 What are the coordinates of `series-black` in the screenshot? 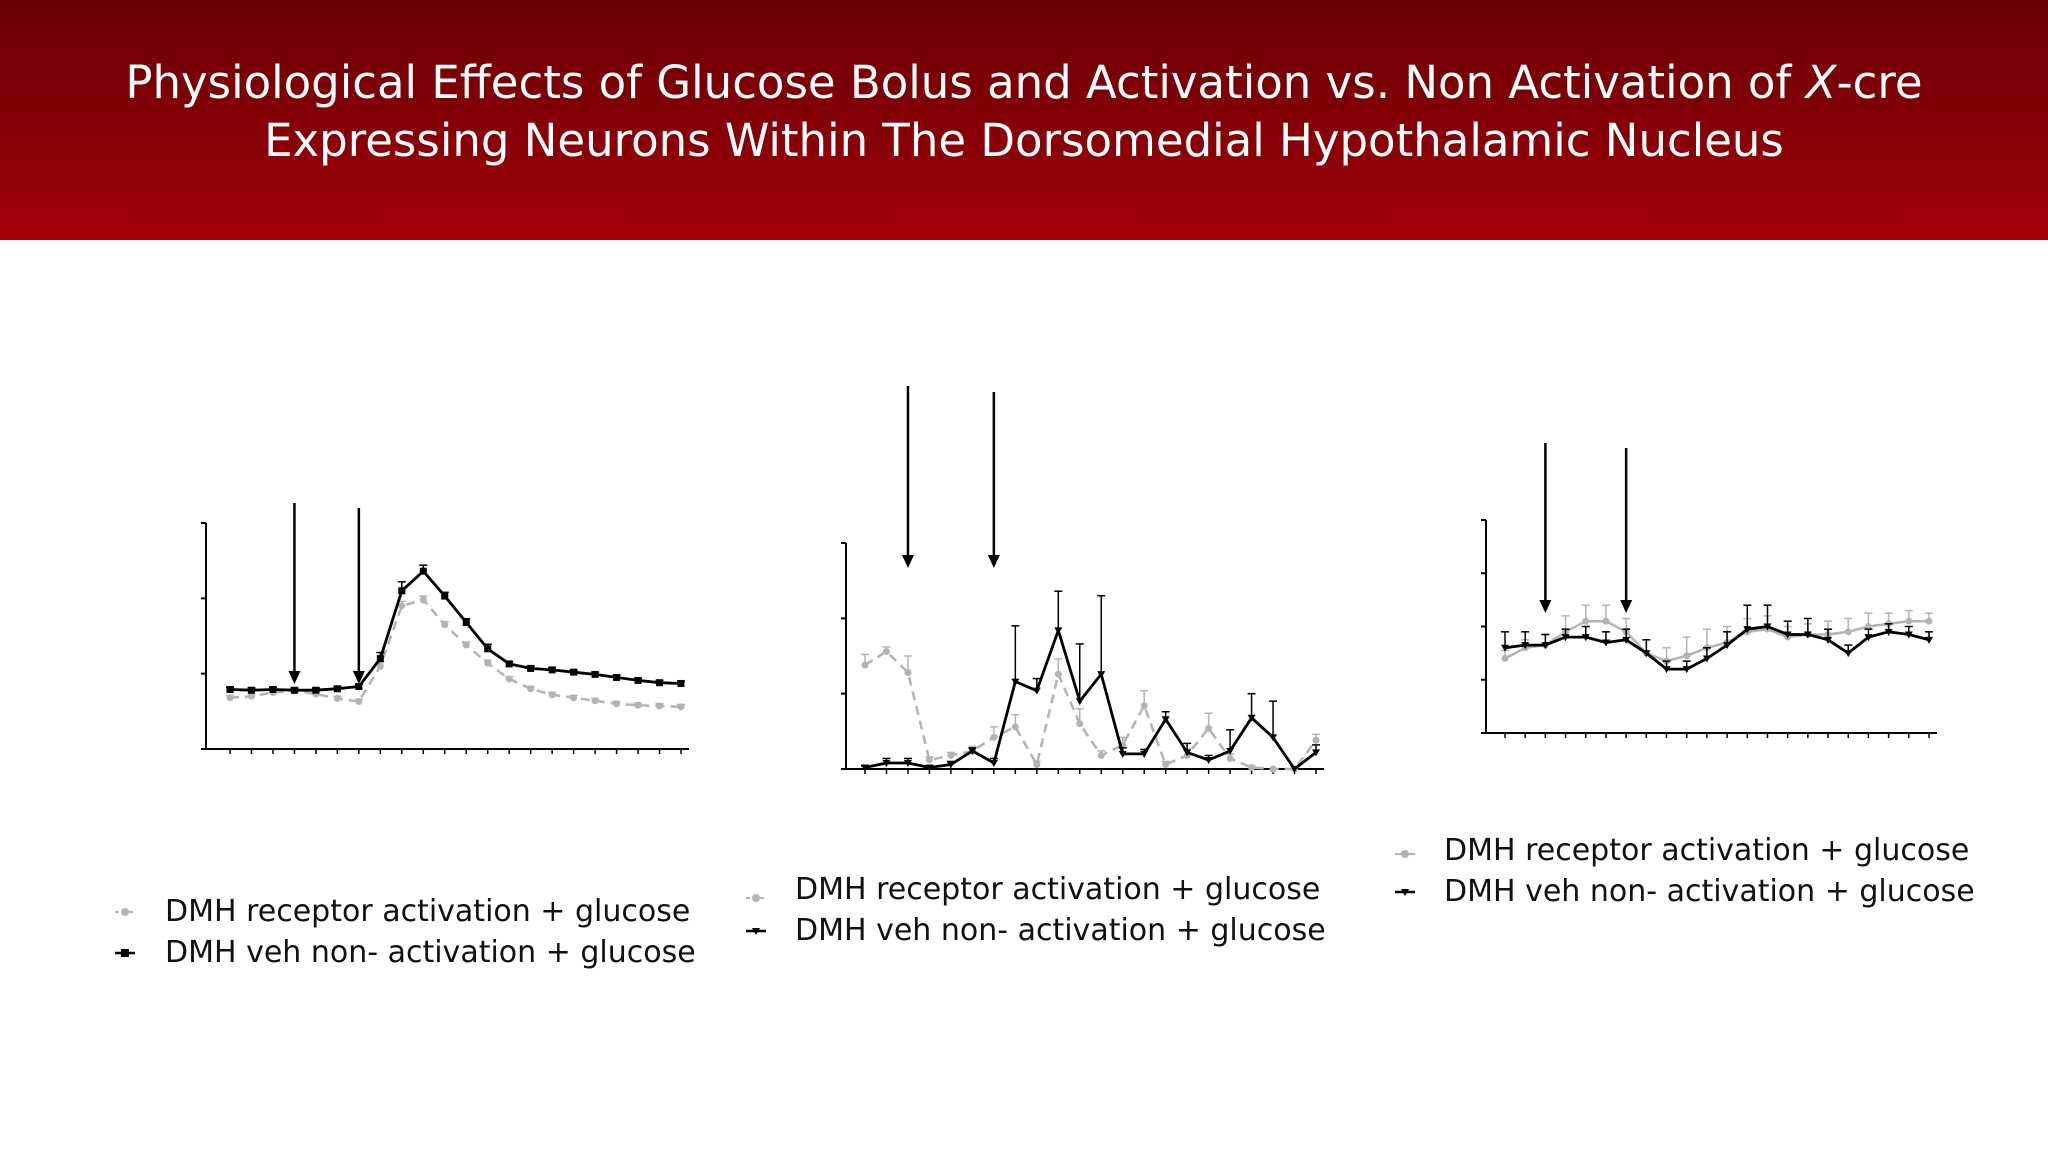 It's located at (1717, 639).